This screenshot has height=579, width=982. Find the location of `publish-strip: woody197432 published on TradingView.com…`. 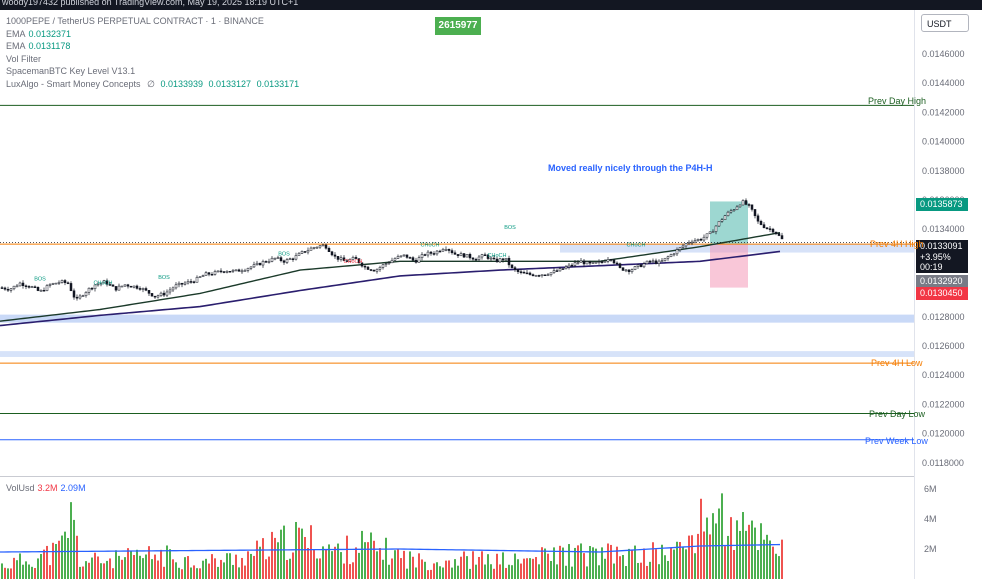

publish-strip: woody197432 published on TradingView.com… is located at coordinates (491, 5).